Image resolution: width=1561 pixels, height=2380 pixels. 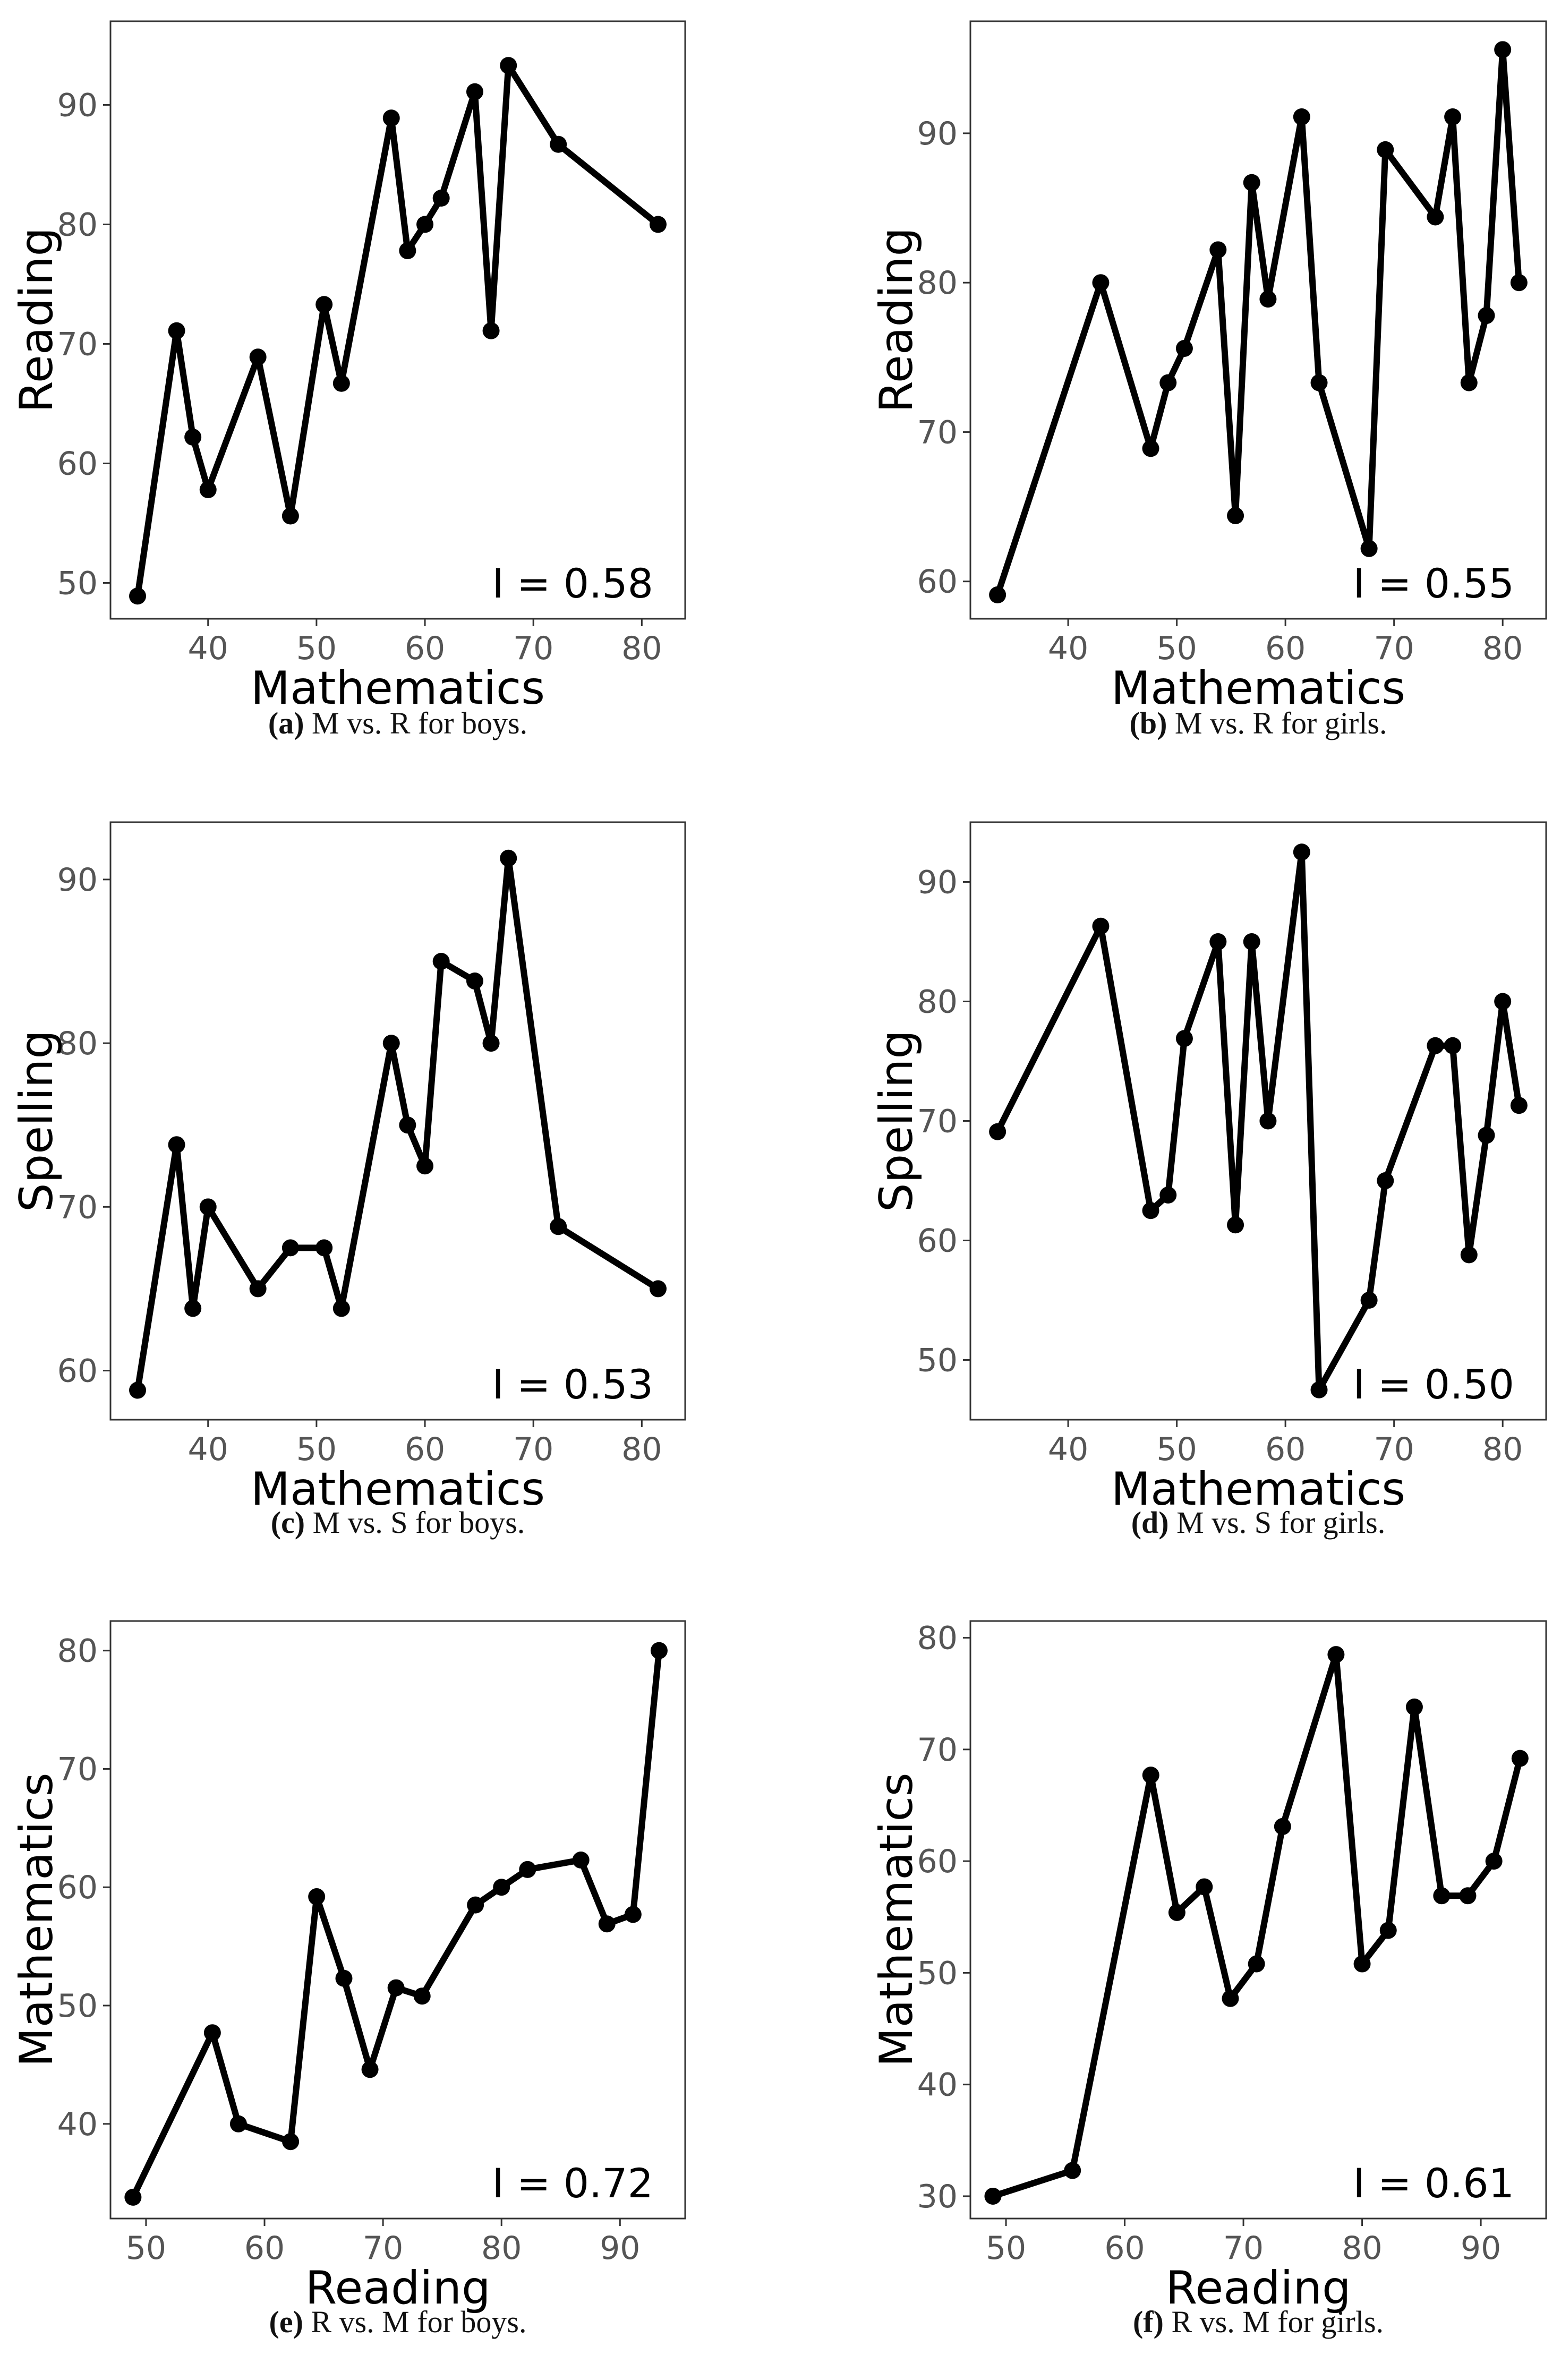 What do you see at coordinates (1433, 2183) in the screenshot?
I see `index-annotation: I = 0.61` at bounding box center [1433, 2183].